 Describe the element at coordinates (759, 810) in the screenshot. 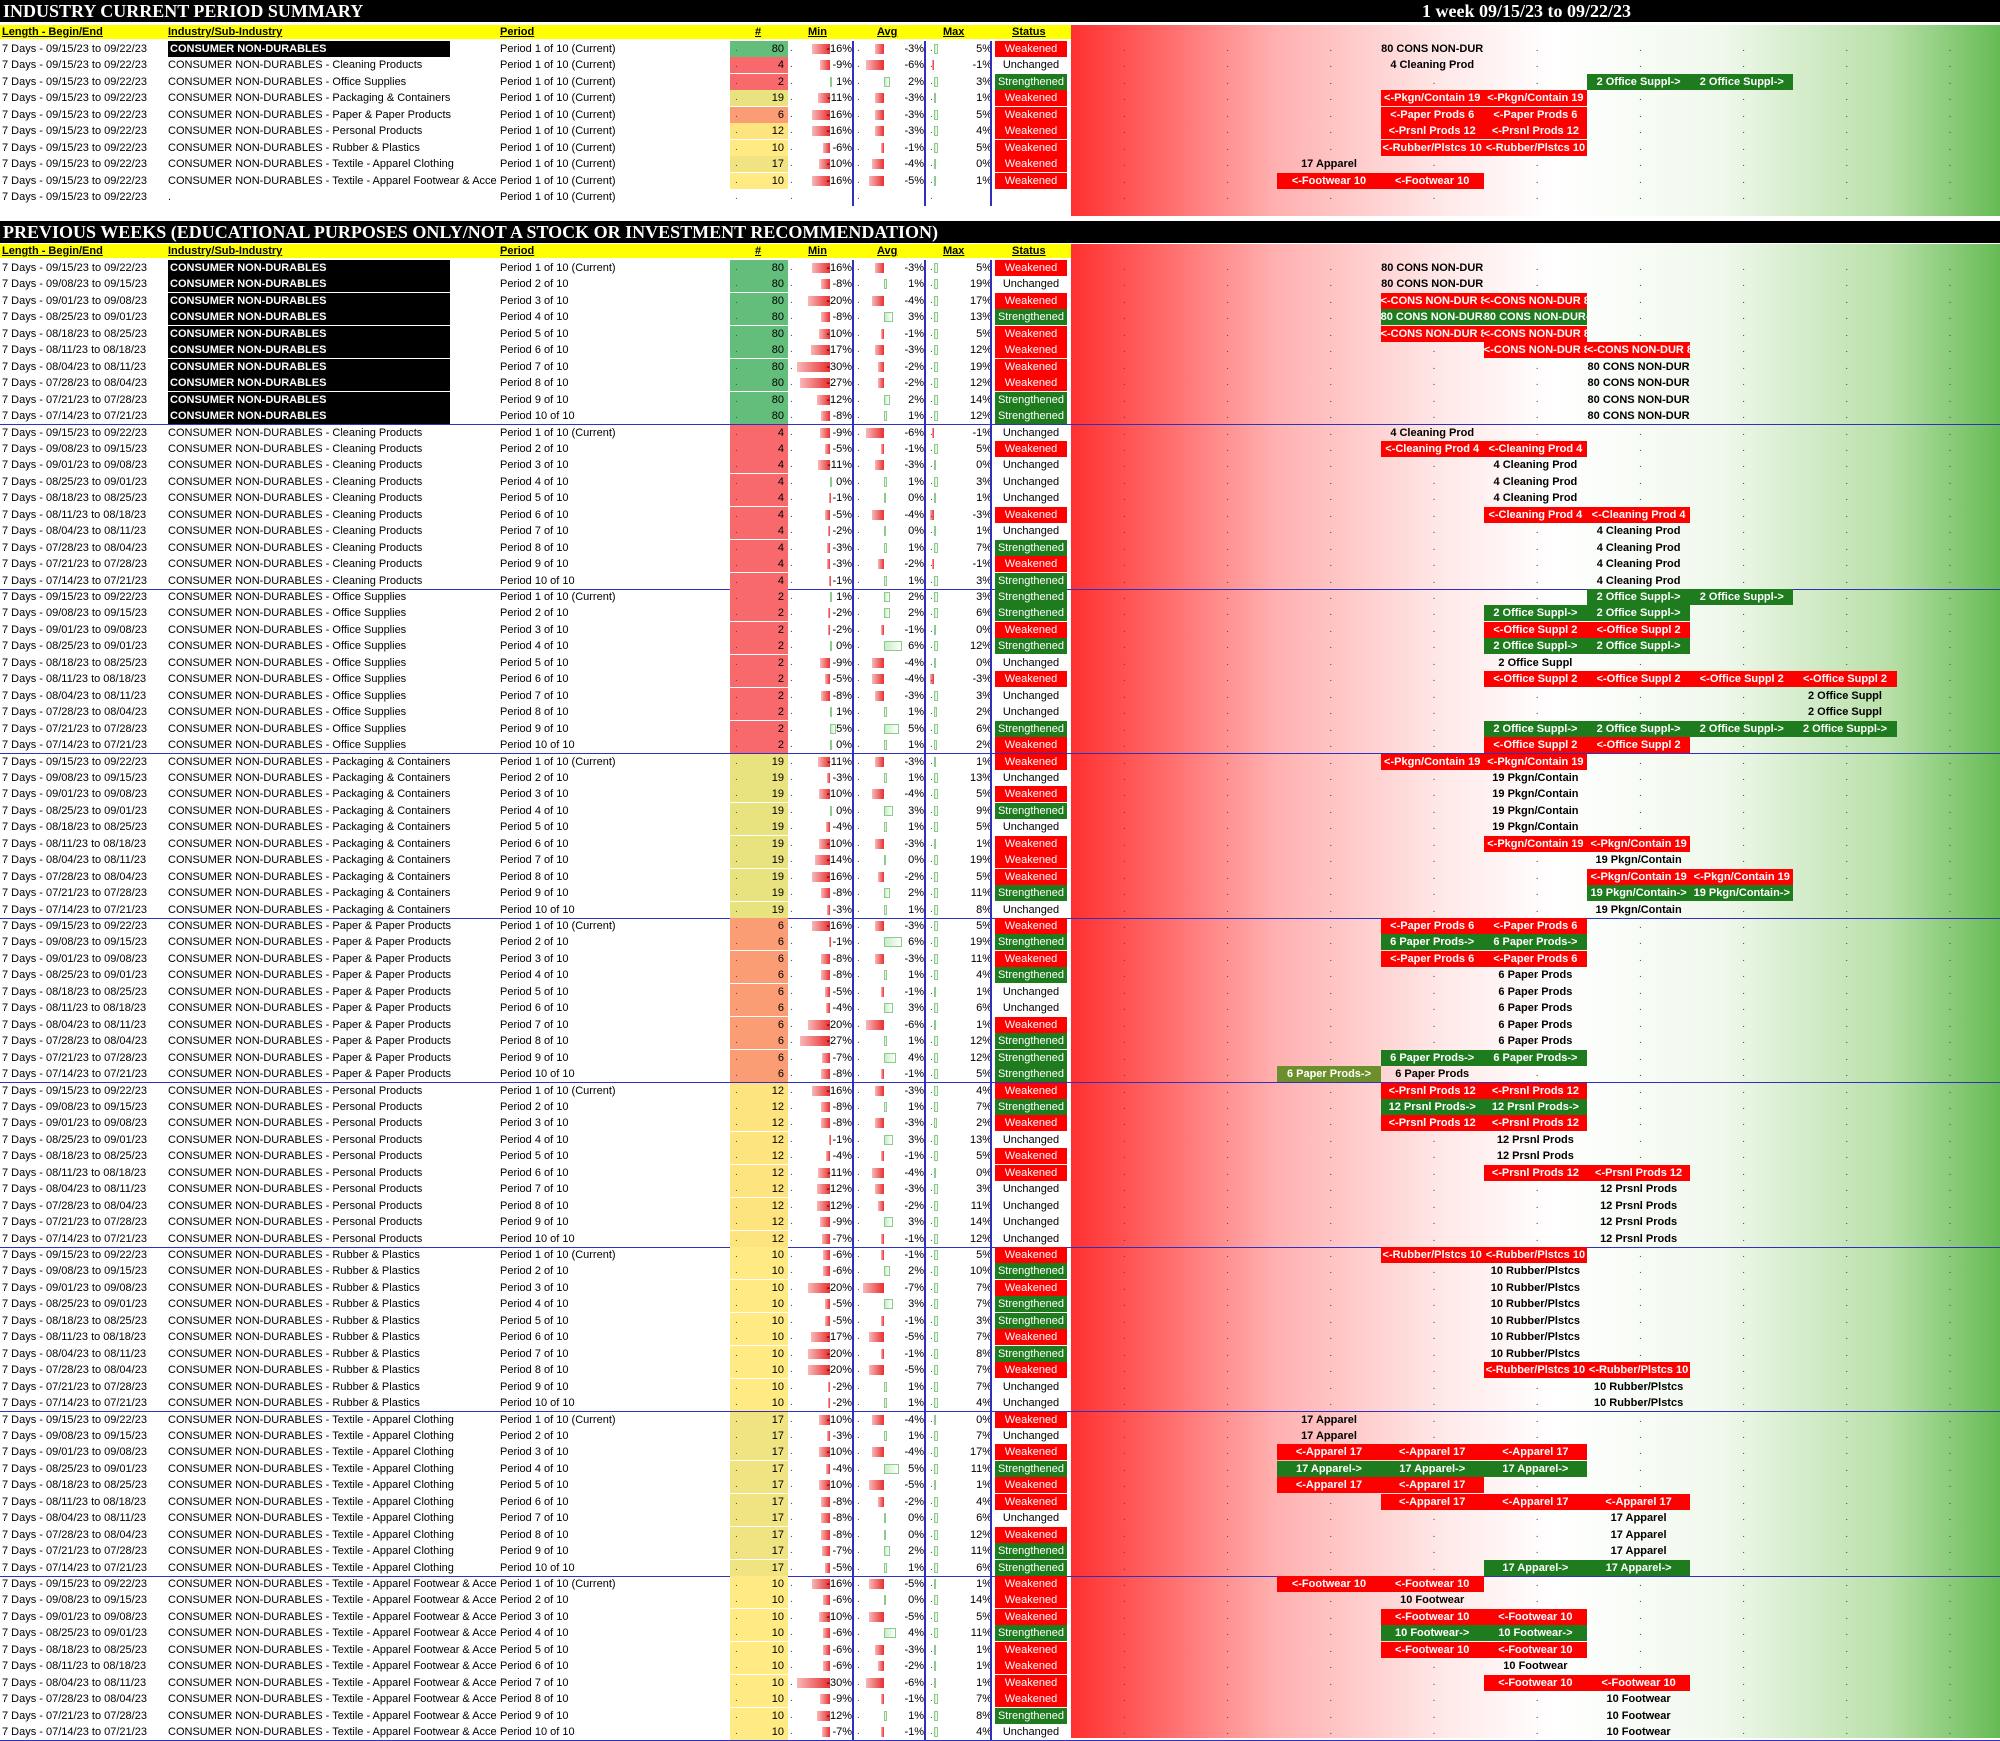

I see `count-cell: 19` at that location.